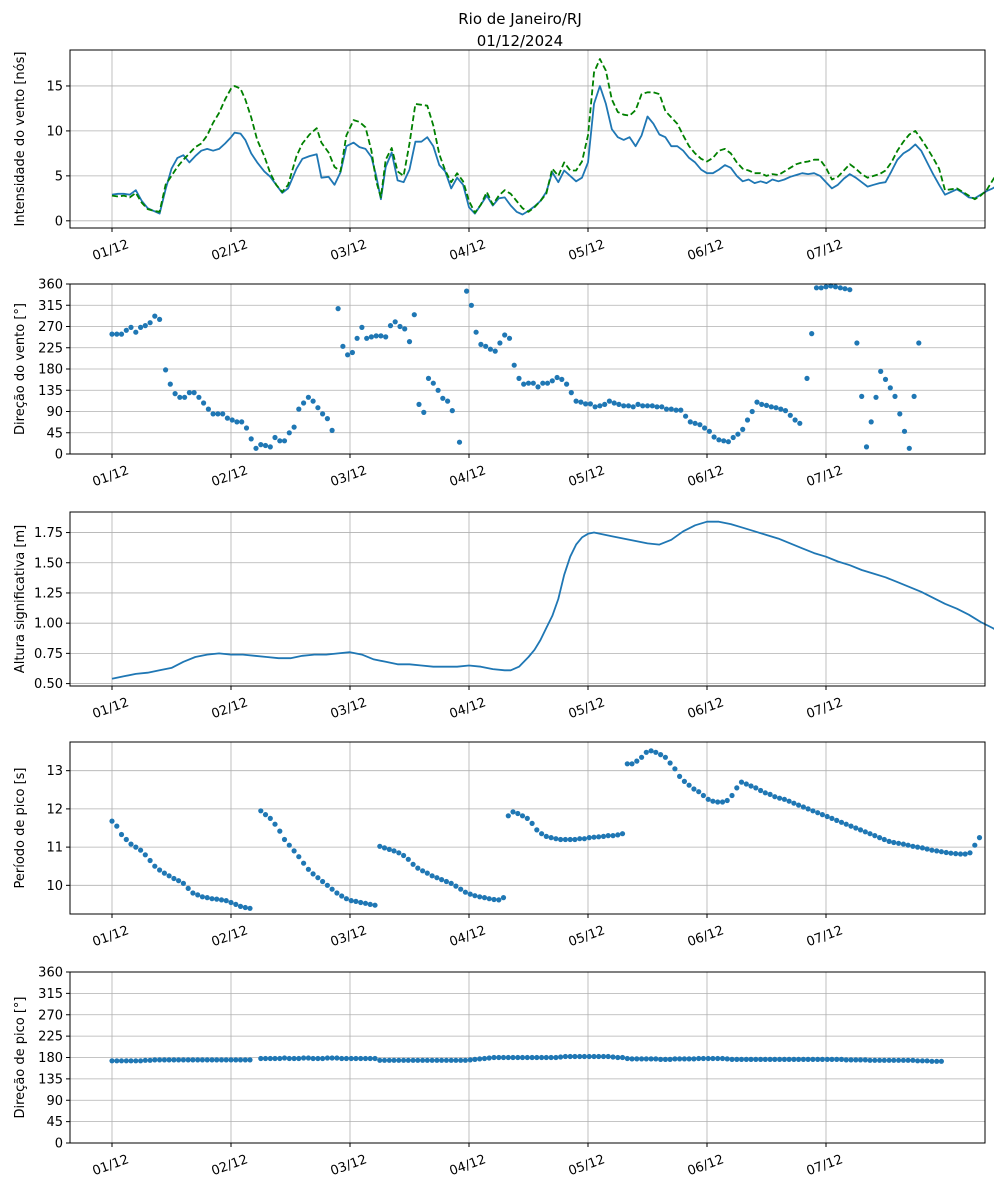  What do you see at coordinates (59, 176) in the screenshot?
I see `y-tick-label: 5` at bounding box center [59, 176].